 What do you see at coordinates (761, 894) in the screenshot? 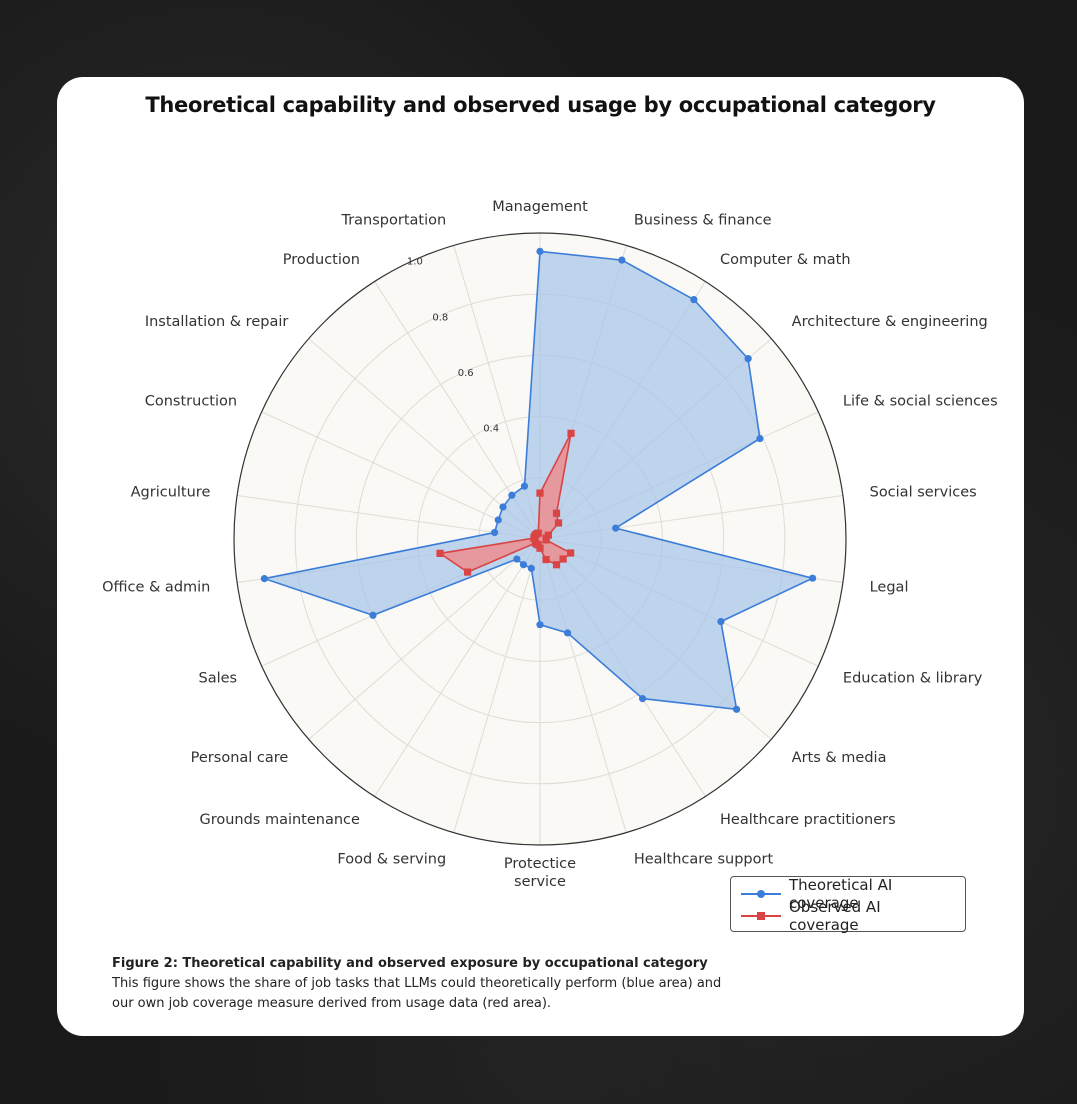
I see `legend-marker-theoretical` at bounding box center [761, 894].